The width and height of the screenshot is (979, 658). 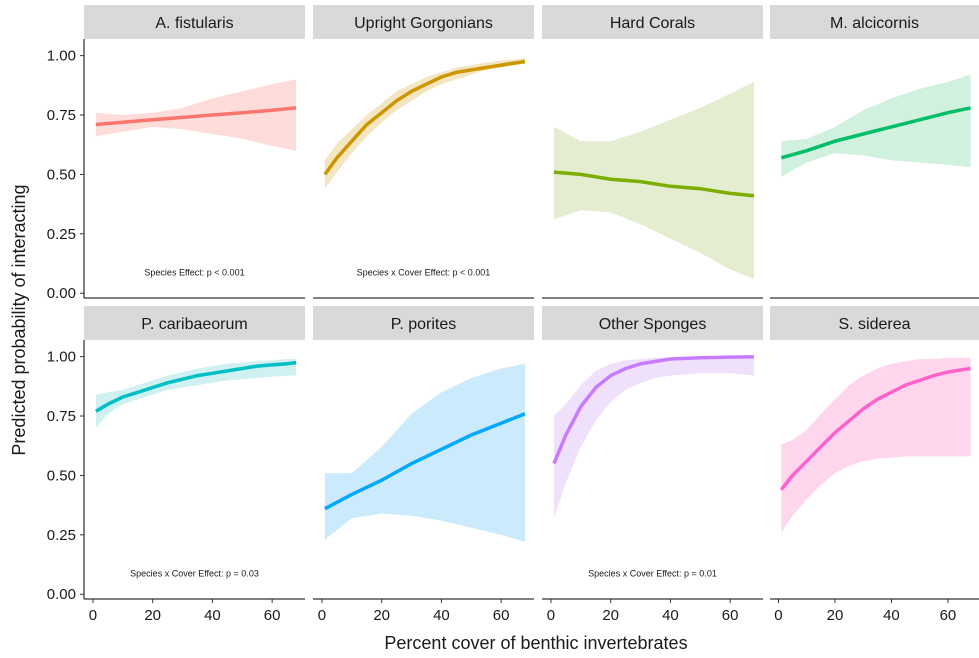 I want to click on facet-strip-label: P. caribaeorum, so click(x=194, y=324).